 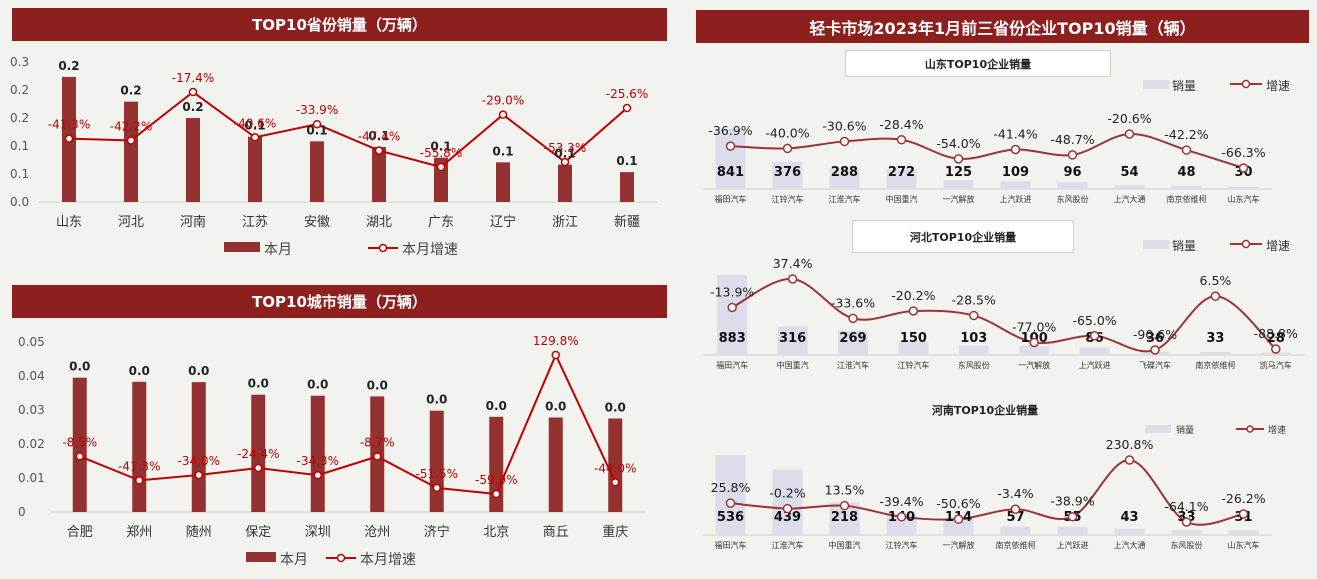 What do you see at coordinates (1184, 86) in the screenshot?
I see `legend-bar-label: 销量` at bounding box center [1184, 86].